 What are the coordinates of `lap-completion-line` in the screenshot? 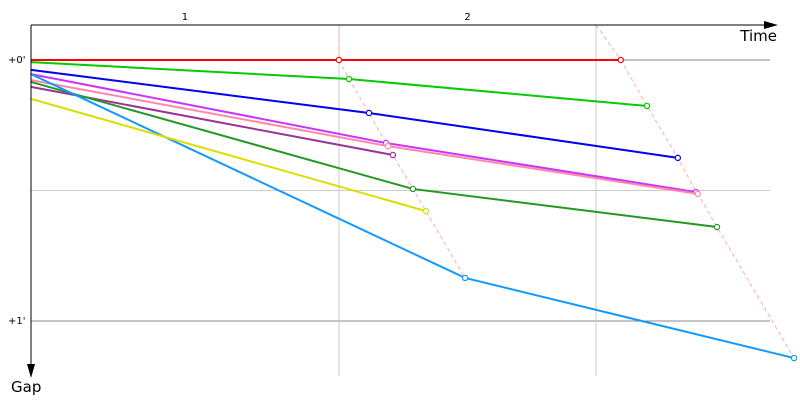 It's located at (402, 152).